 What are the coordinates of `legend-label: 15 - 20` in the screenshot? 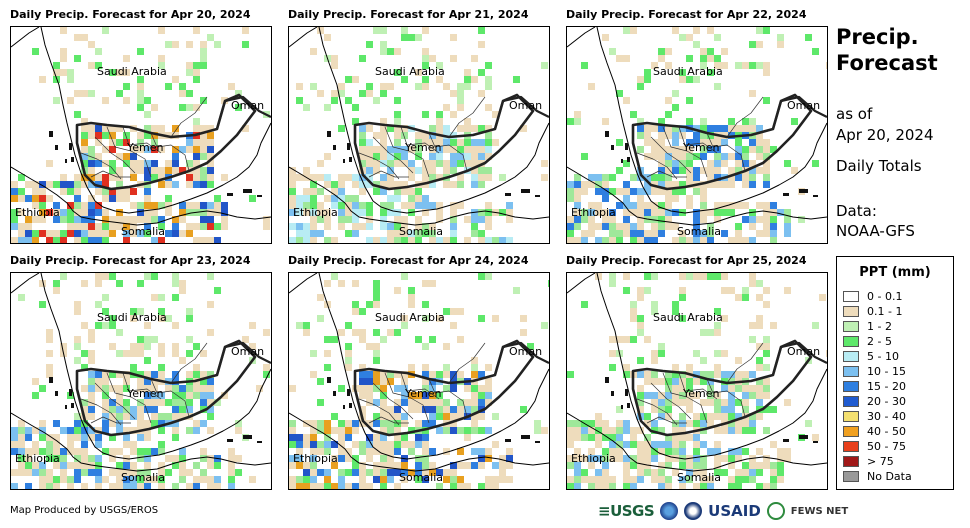 It's located at (886, 386).